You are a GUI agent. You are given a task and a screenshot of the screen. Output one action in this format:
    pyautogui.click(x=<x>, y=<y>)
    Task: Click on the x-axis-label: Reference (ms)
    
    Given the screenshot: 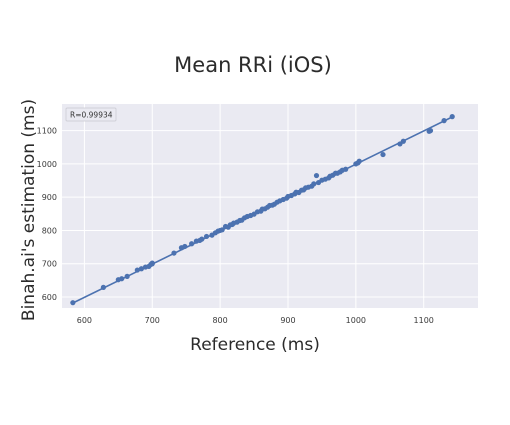 What is the action you would take?
    pyautogui.click(x=255, y=345)
    